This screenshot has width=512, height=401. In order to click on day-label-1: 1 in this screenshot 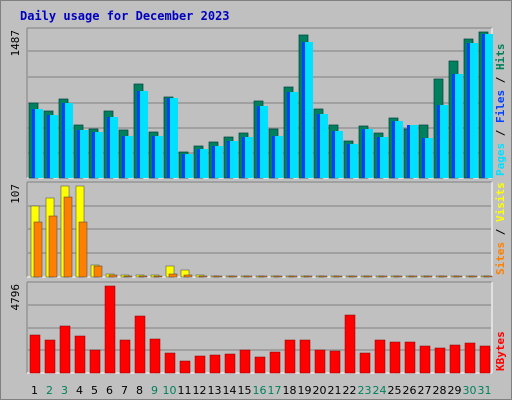, I will do `click(34, 390)`.